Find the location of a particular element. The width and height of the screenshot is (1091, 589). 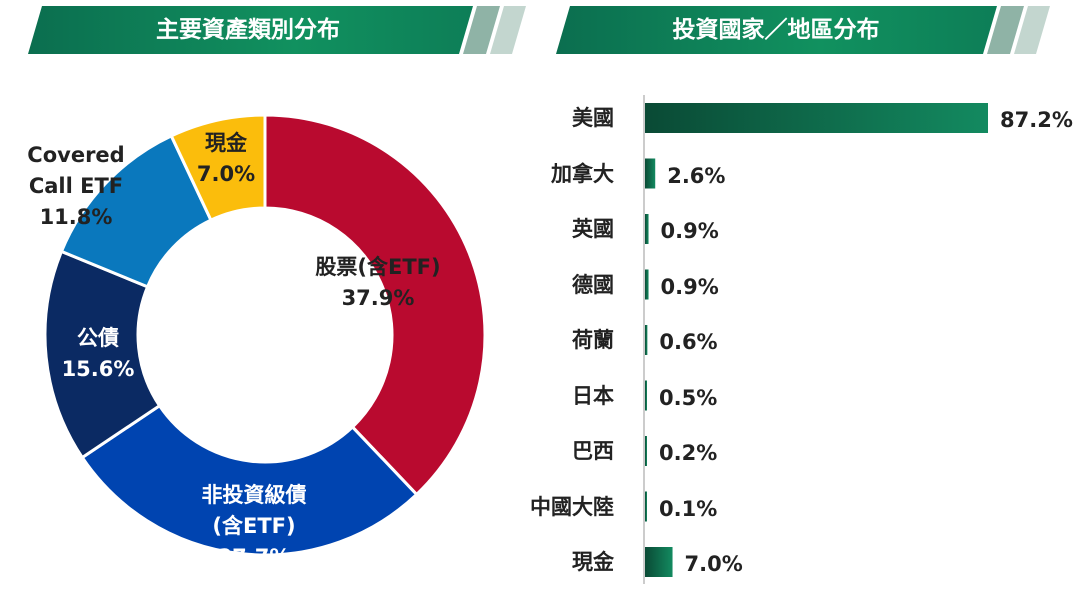

bar-value-label: 7.0% is located at coordinates (713, 564).